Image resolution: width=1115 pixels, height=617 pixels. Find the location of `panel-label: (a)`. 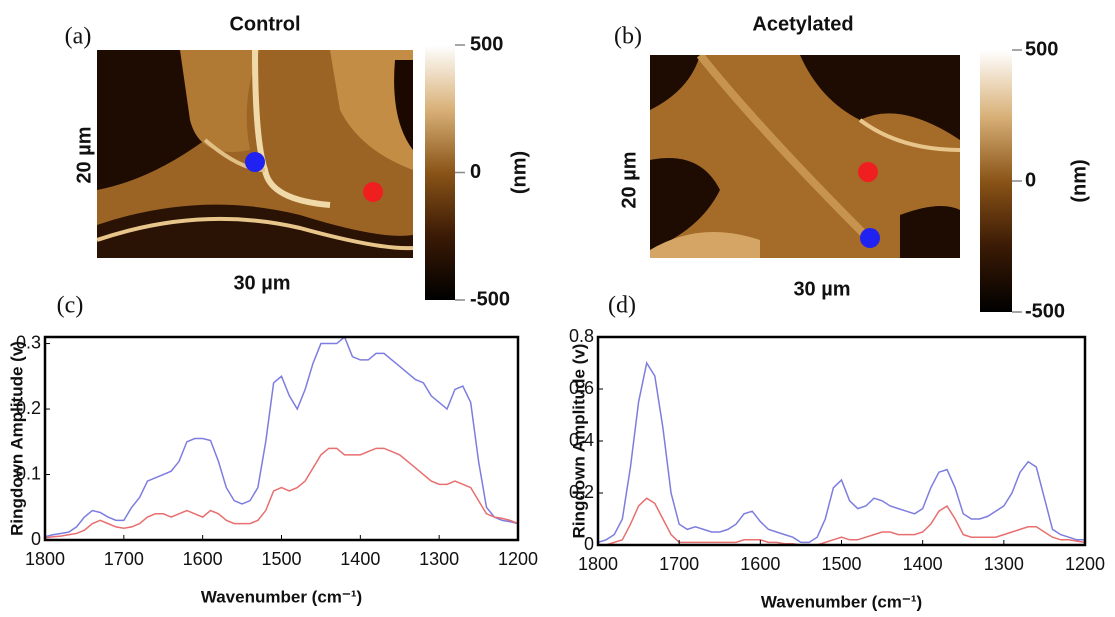

panel-label: (a) is located at coordinates (78, 37).